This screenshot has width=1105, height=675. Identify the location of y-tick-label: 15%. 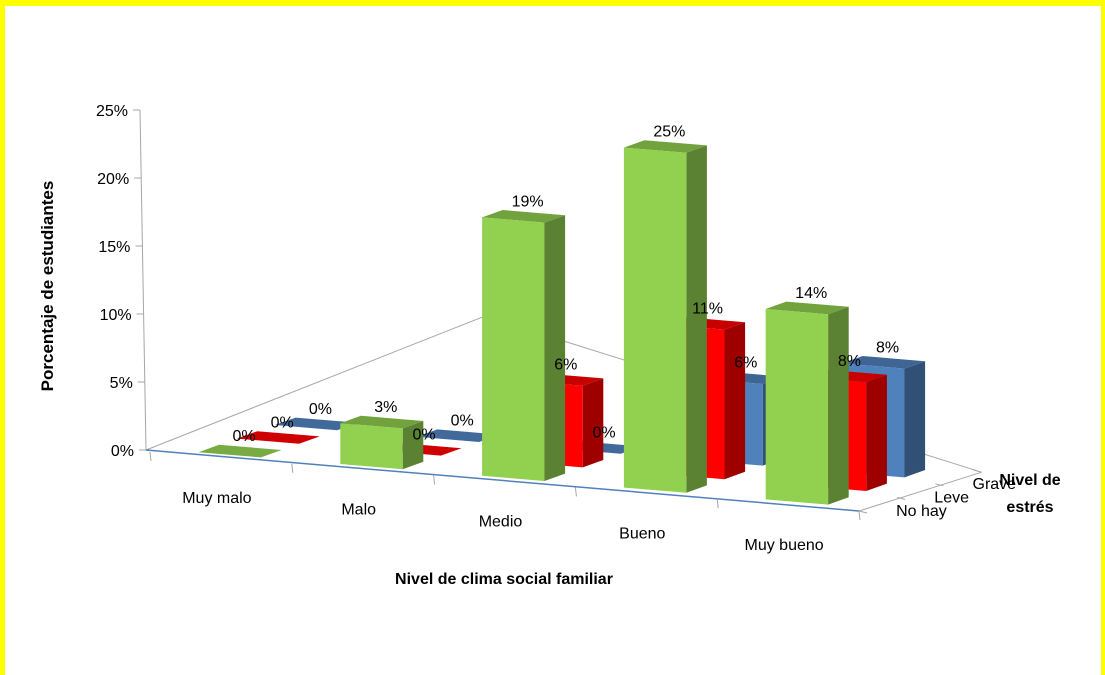
(114, 247).